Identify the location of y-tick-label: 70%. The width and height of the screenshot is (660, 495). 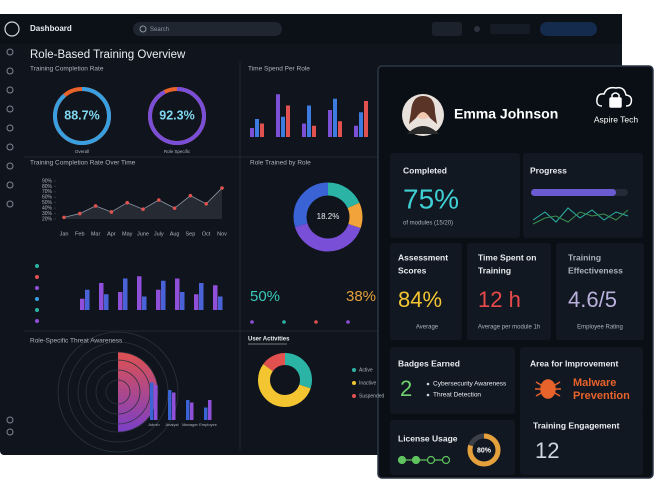
(47, 192).